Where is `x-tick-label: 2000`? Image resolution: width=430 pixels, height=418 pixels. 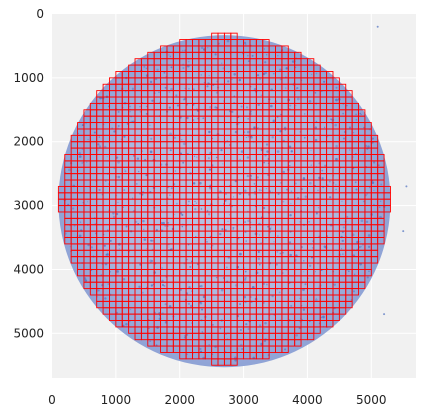
x-tick-label: 2000 is located at coordinates (179, 400).